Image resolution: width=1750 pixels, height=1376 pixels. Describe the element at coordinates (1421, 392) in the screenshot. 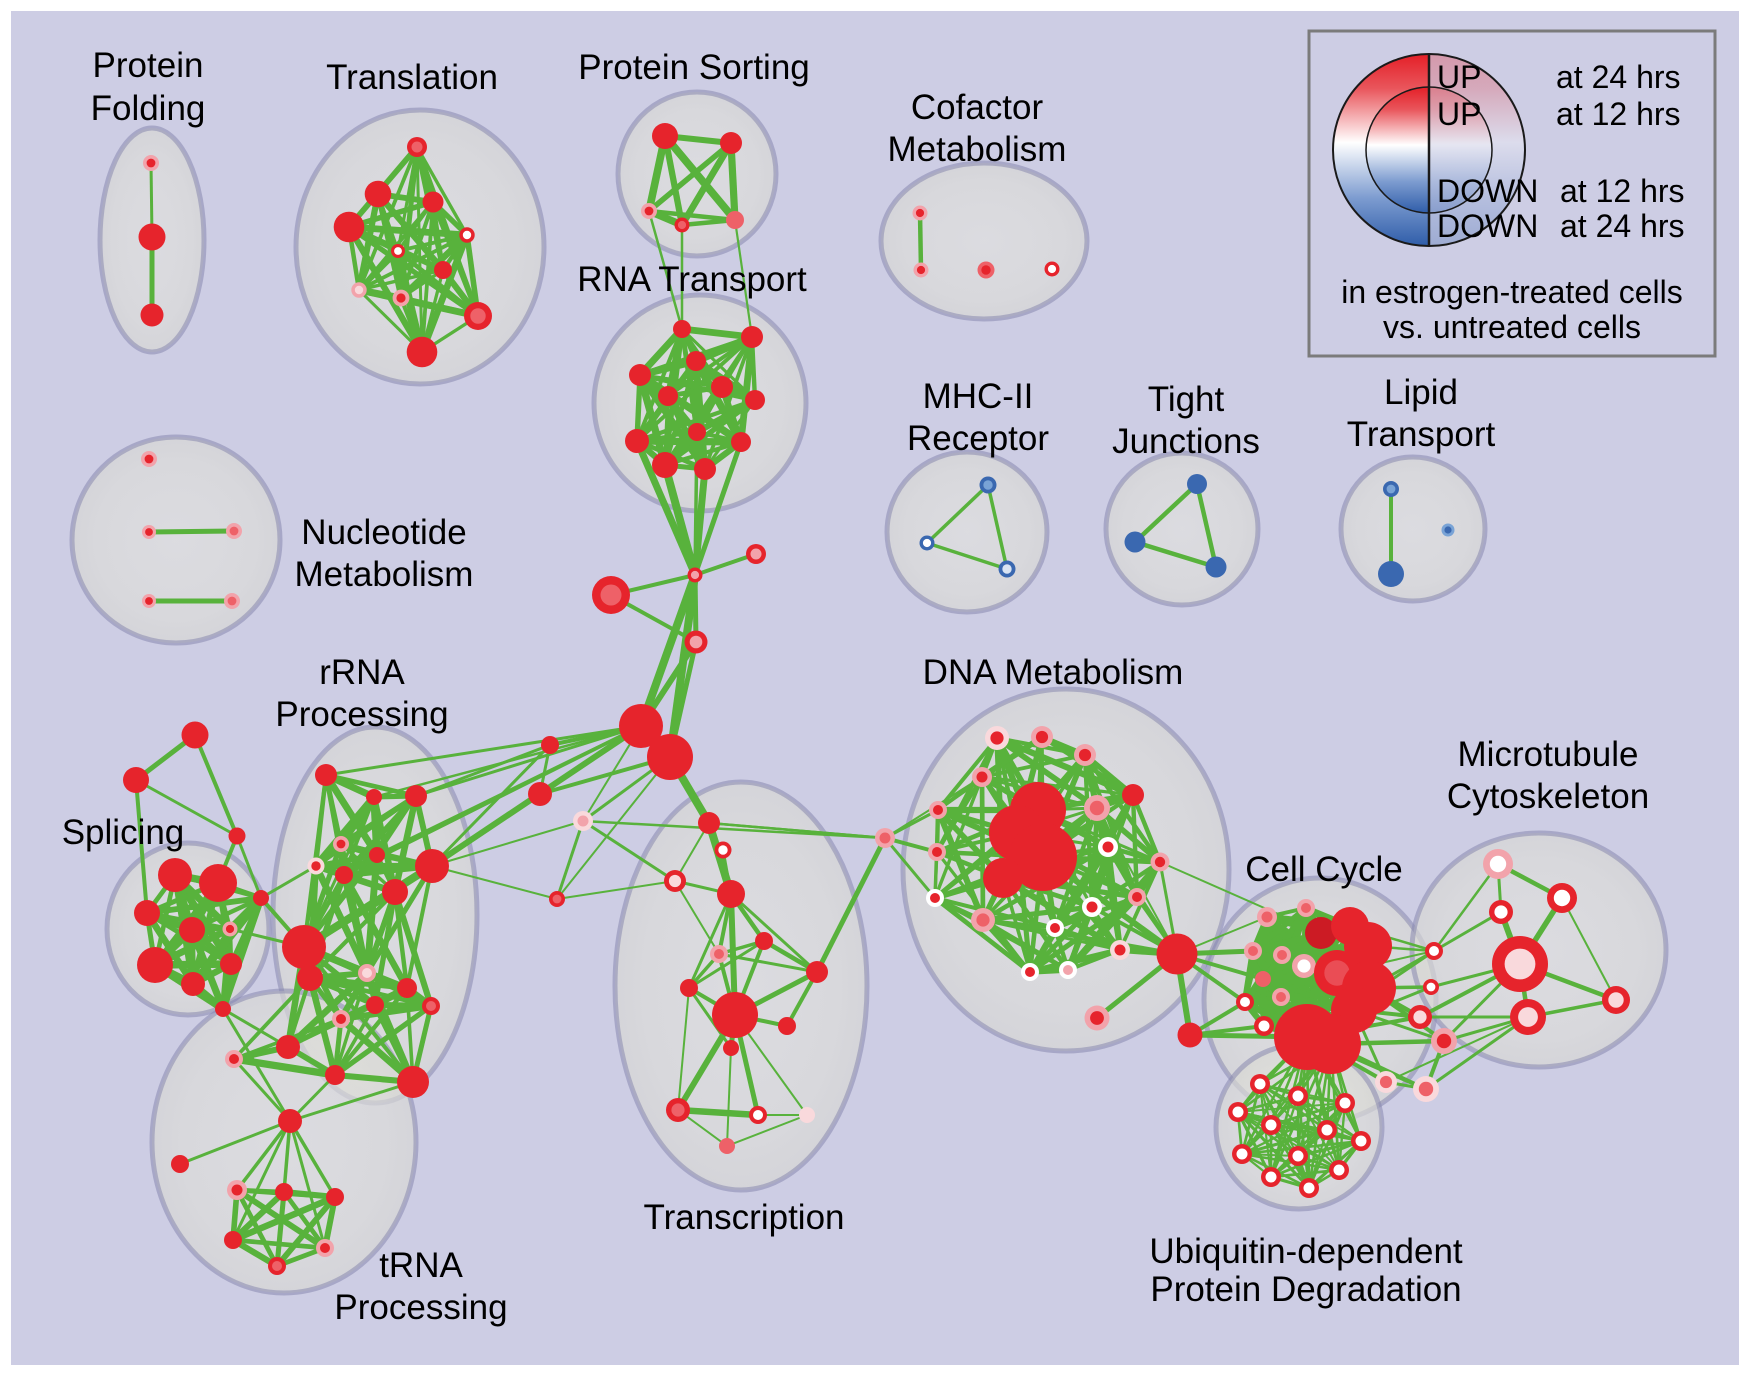

I see `svg-text: Lipid` at that location.